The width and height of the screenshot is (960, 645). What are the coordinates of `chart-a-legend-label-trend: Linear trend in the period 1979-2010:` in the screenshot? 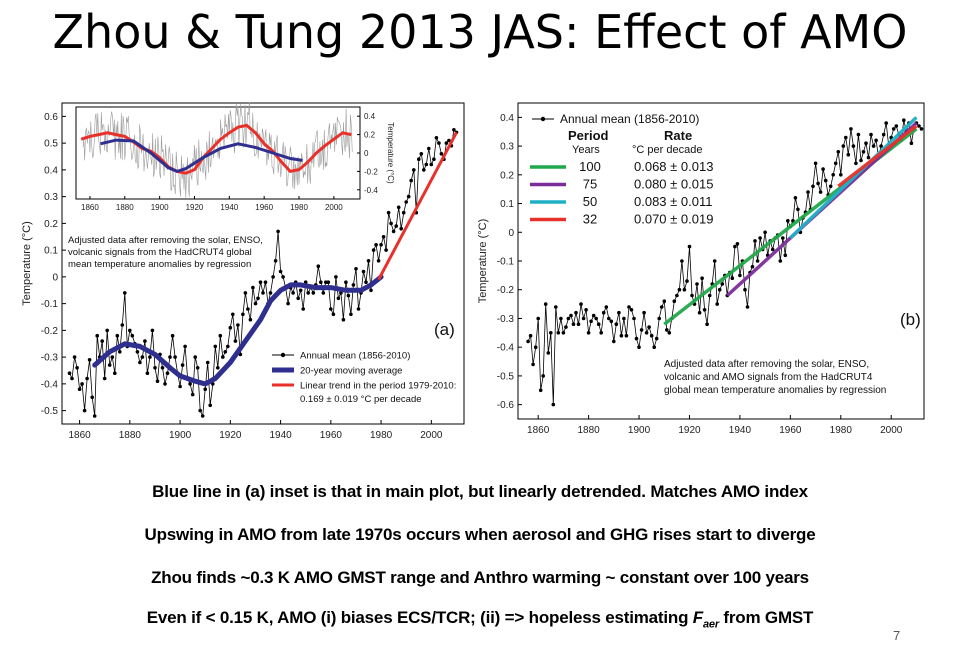 It's located at (378, 386).